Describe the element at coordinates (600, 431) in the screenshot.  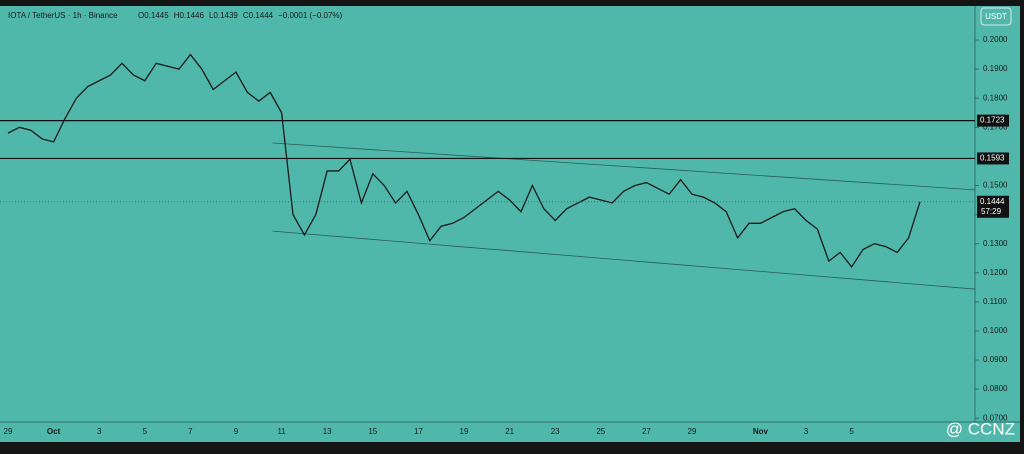
I see `x-tick-label: 25` at that location.